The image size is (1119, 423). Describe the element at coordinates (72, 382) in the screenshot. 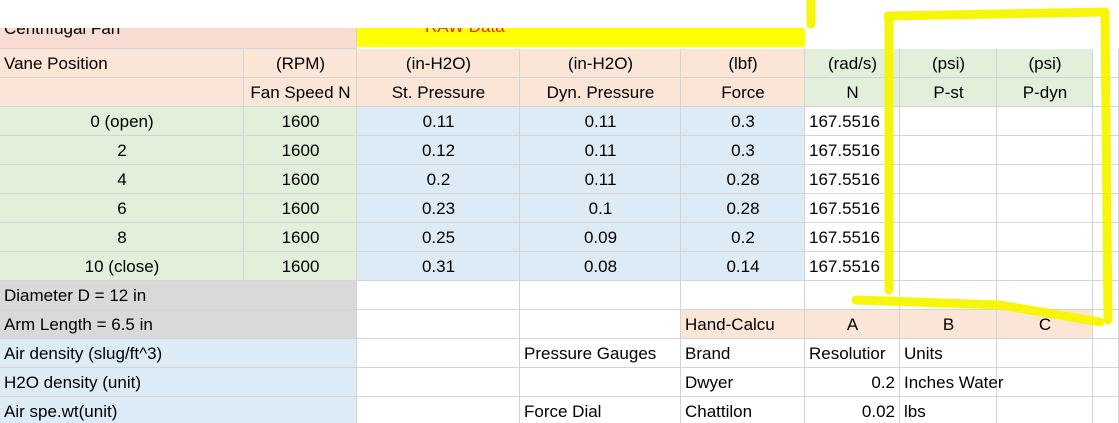

I see `note-label: H2O density (unit)` at that location.